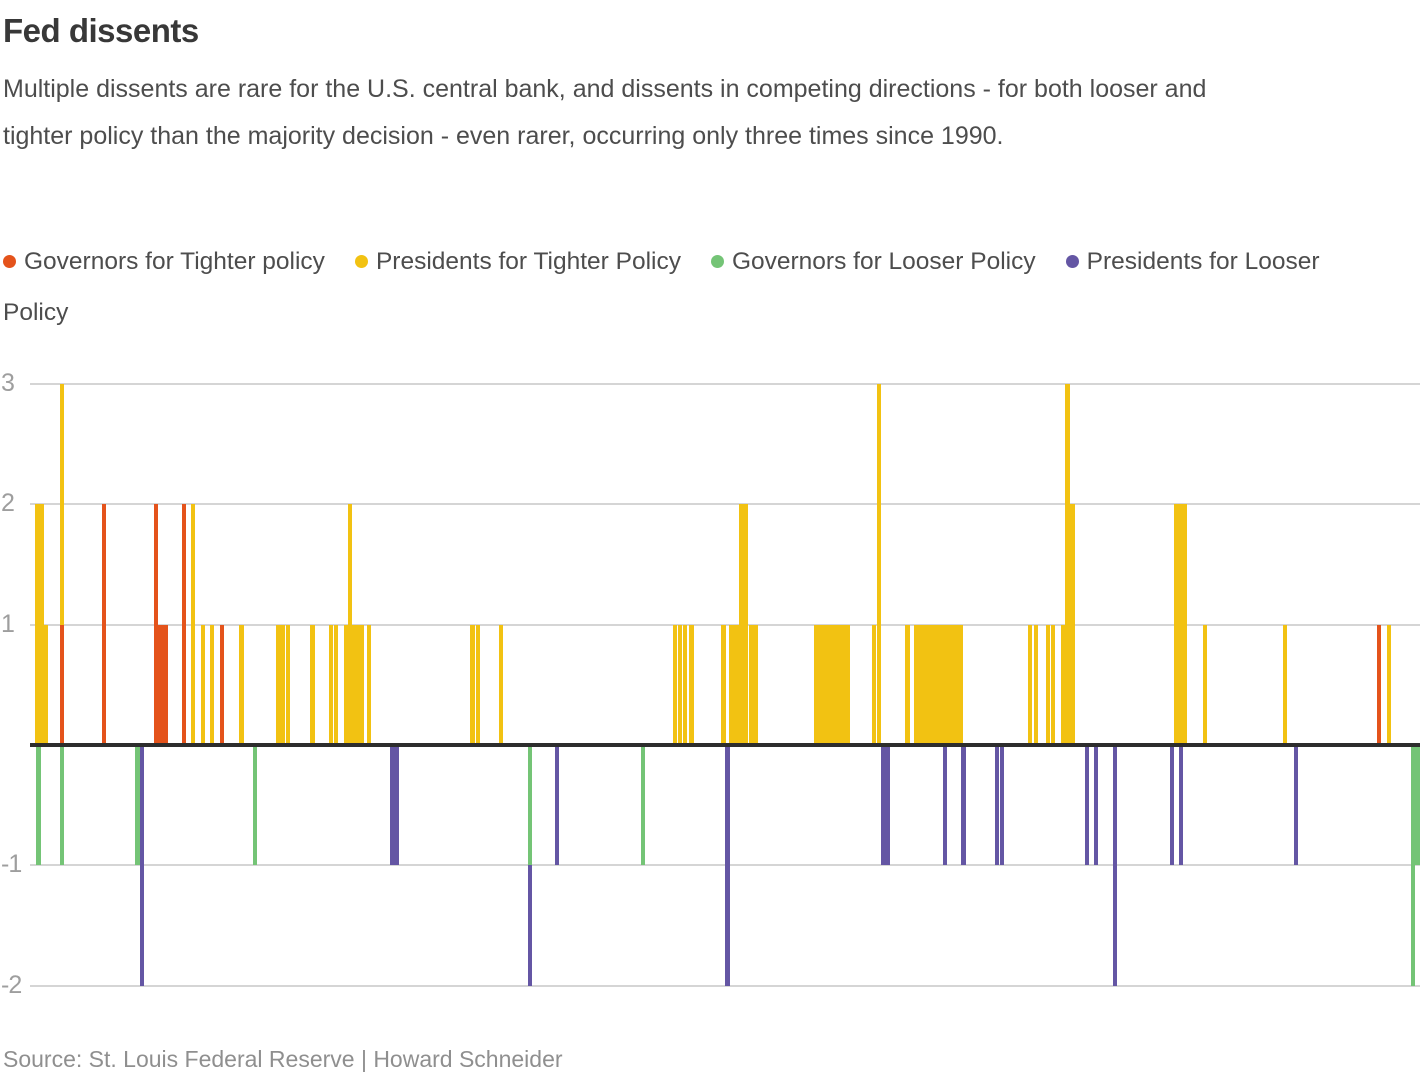  Describe the element at coordinates (11, 864) in the screenshot. I see `y-axis-label: -1` at that location.